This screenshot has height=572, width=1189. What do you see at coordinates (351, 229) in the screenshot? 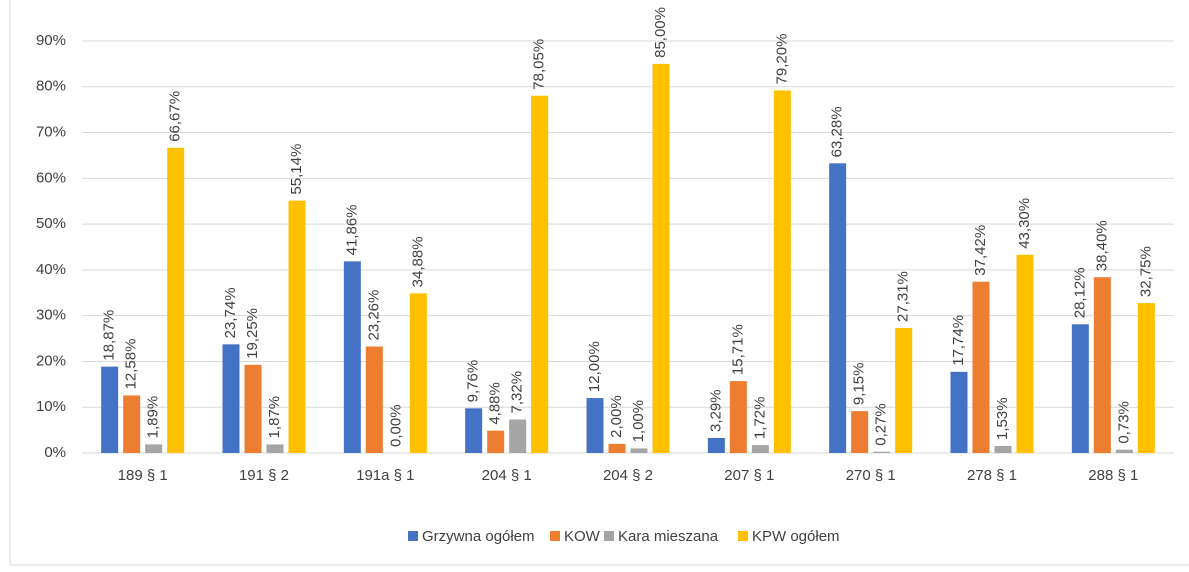
I see `value-label: 41,86%` at bounding box center [351, 229].